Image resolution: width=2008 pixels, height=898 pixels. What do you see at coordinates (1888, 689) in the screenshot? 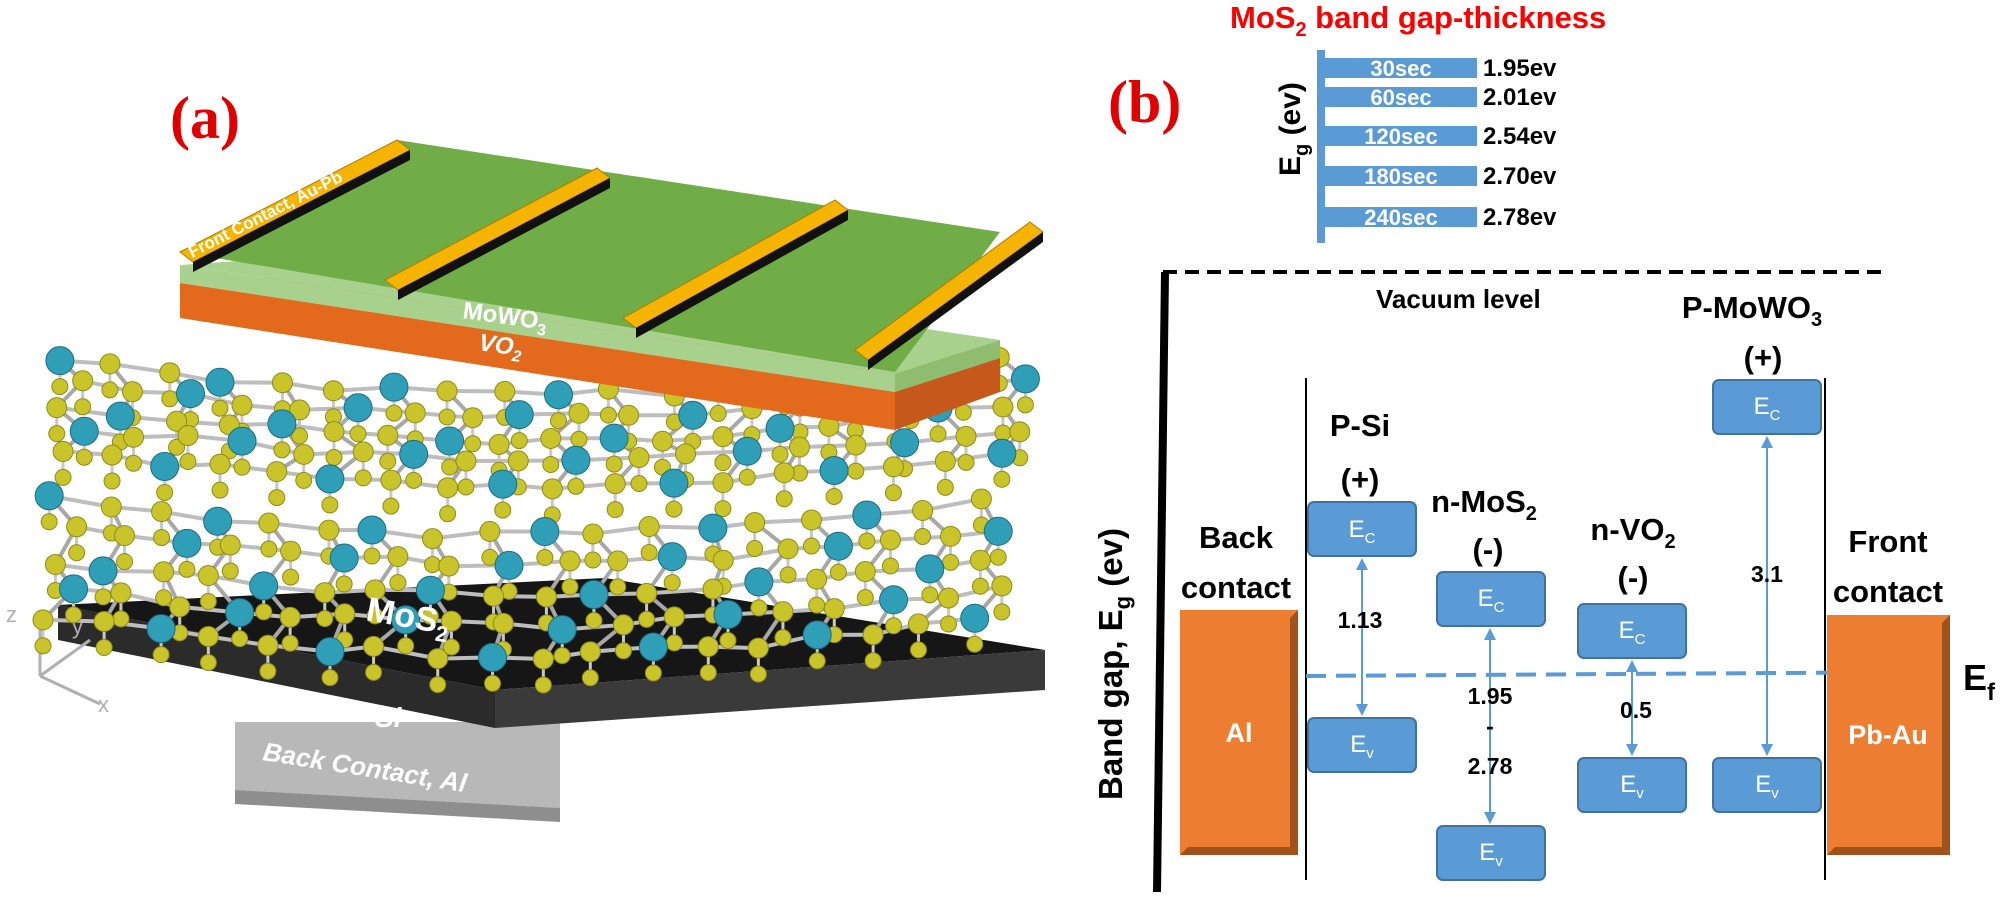
I see `front-contact-block: Front contact Pb-Au` at bounding box center [1888, 689].